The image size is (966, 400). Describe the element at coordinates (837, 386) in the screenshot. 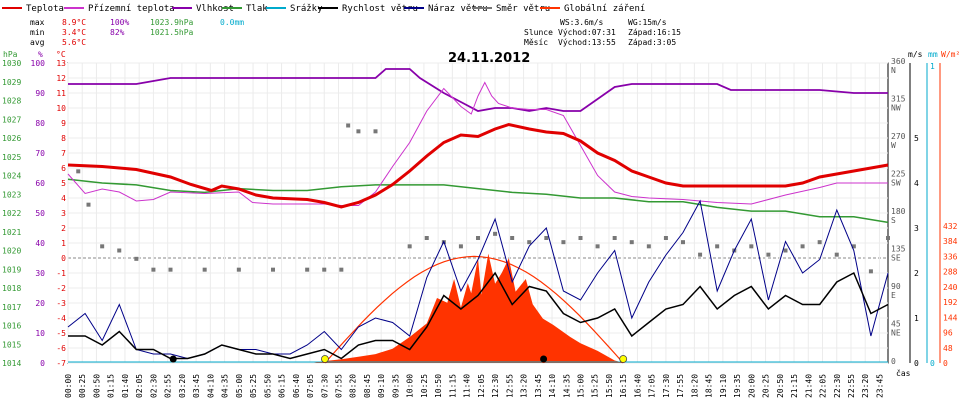

I see `time-tick-label: 22:30` at that location.